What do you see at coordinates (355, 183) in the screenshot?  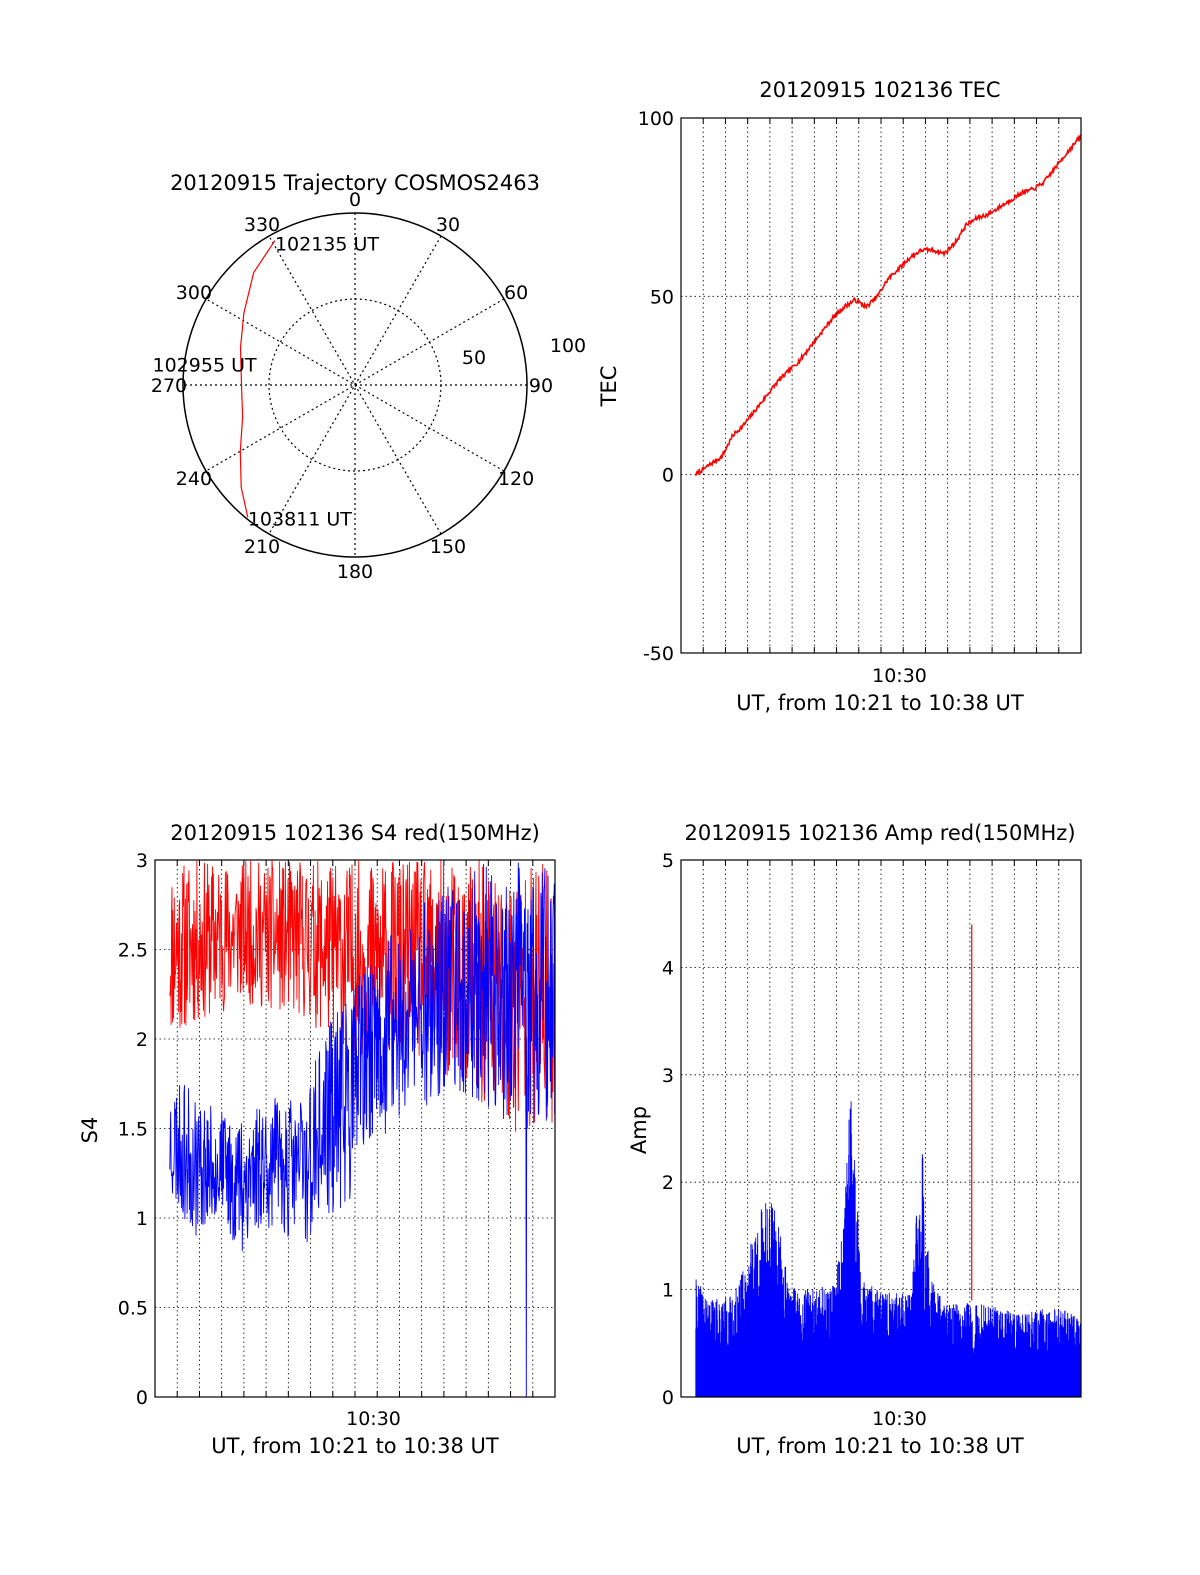 I see `trajectory-title: 20120915 Trajectory COSMOS2463` at bounding box center [355, 183].